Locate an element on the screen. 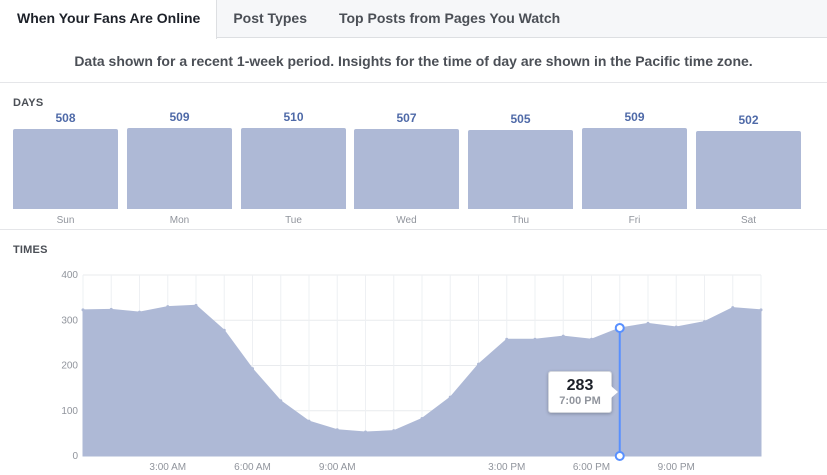 This screenshot has width=827, height=475. day-label-mon: Mon is located at coordinates (179, 220).